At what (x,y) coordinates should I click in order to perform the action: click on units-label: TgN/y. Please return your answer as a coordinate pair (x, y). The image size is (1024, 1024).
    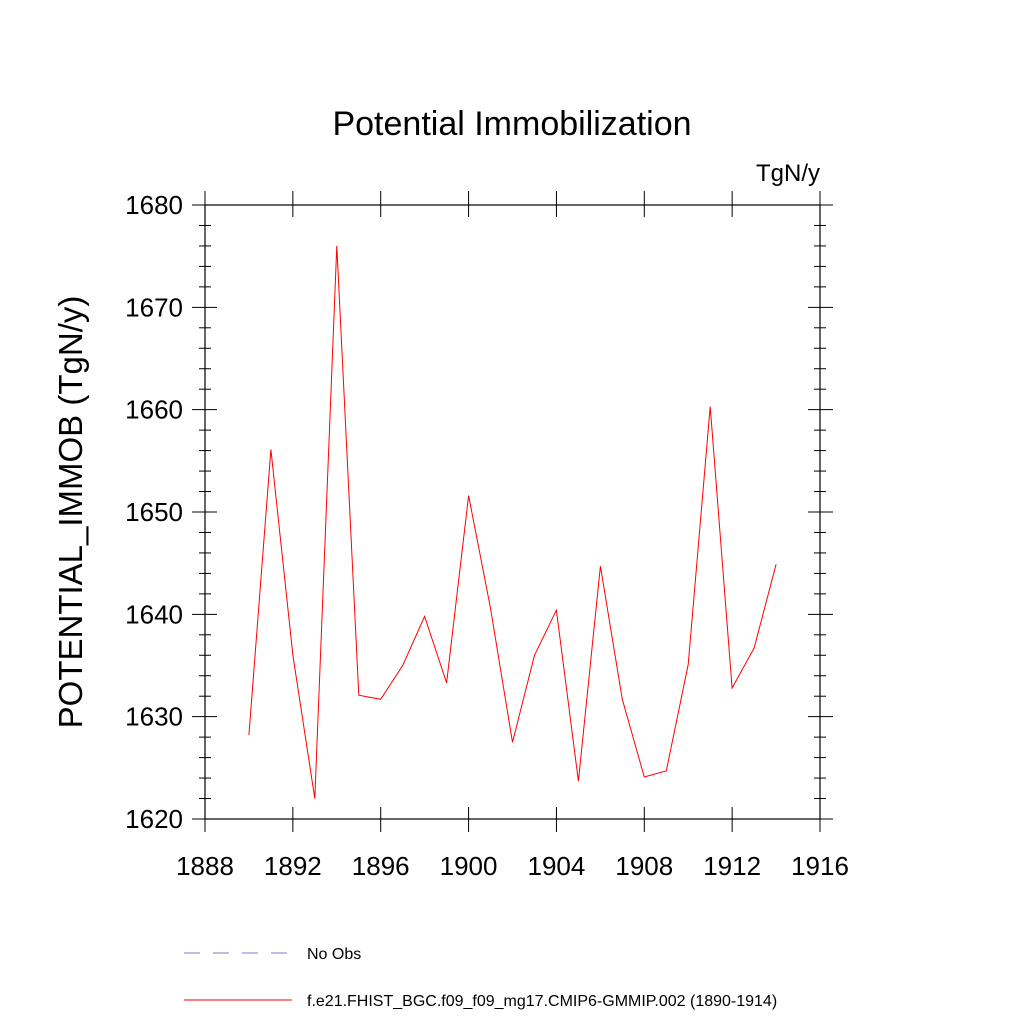
    Looking at the image, I should click on (788, 173).